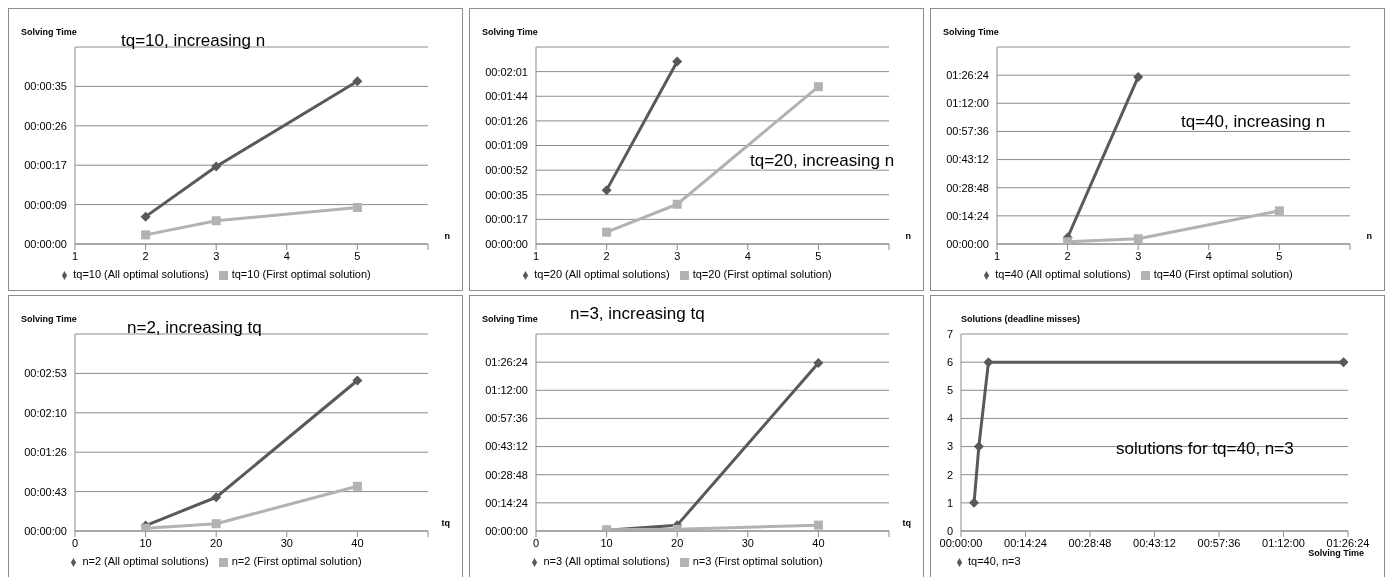 This screenshot has height=577, width=1390. I want to click on y-tick-label: 3, so click(949, 446).